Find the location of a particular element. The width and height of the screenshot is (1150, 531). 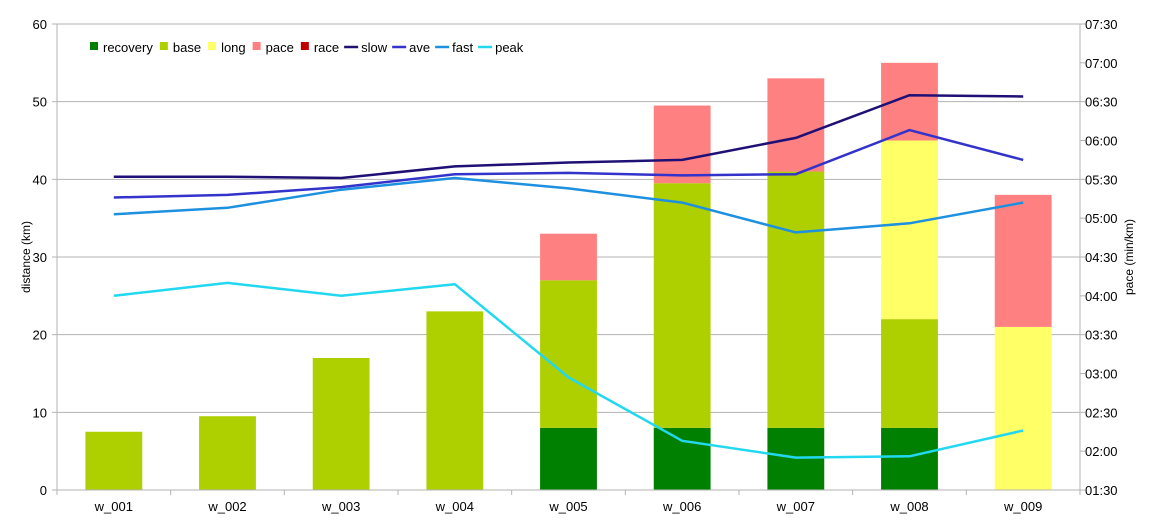

legend: recovery base long pace race slow ave fast peak is located at coordinates (307, 47).